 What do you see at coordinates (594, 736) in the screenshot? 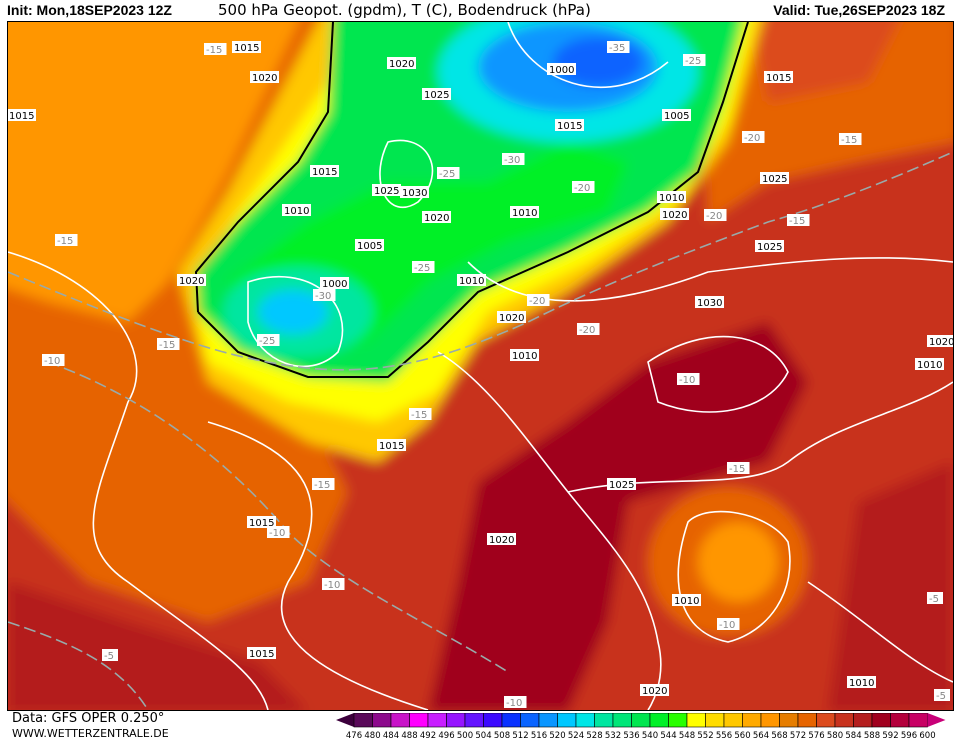
I see `legend-label: 528` at bounding box center [594, 736].